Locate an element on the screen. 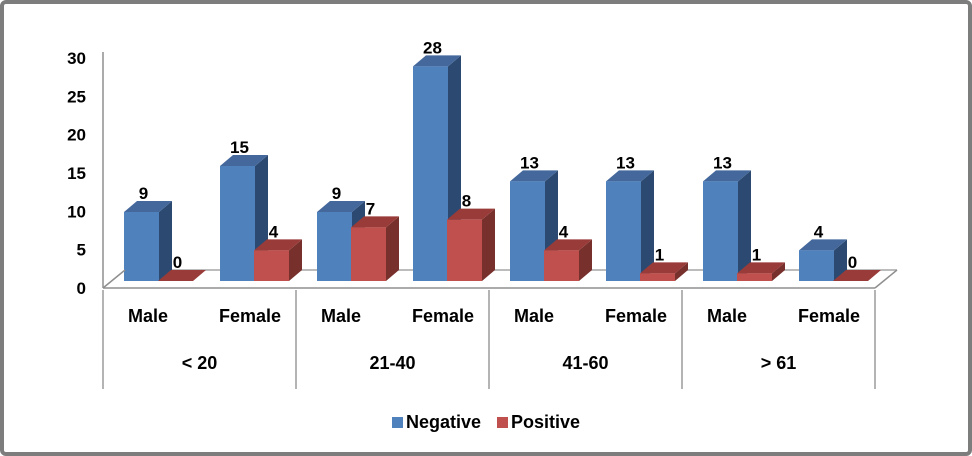 The height and width of the screenshot is (456, 972). bar-positive-20-male-top is located at coordinates (182, 275).